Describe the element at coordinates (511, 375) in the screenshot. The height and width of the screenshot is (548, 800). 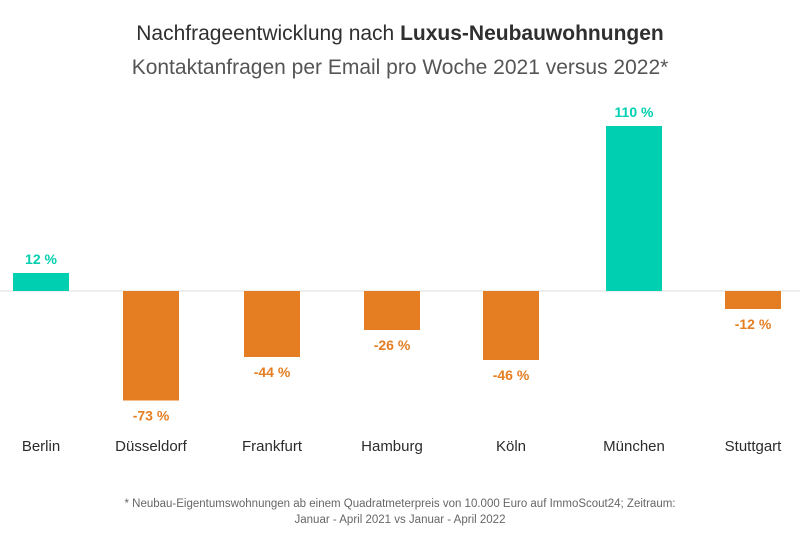
I see `data-label-koeln: -46 %` at that location.